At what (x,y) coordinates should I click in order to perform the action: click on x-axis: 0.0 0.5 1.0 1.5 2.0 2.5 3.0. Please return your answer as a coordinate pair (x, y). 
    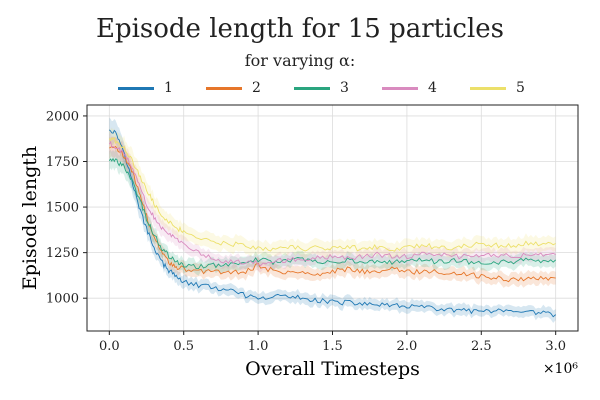
    Looking at the image, I should click on (332, 342).